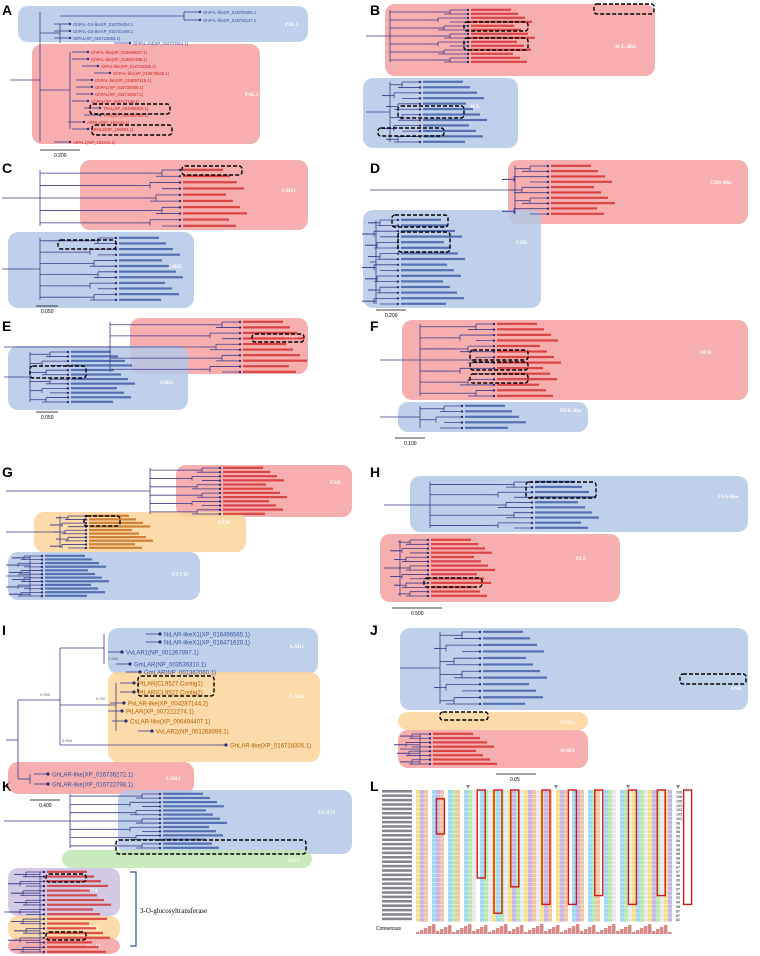 This screenshot has height=956, width=760. What do you see at coordinates (142, 243) in the screenshot?
I see `tree-c2-leaf-label` at bounding box center [142, 243].